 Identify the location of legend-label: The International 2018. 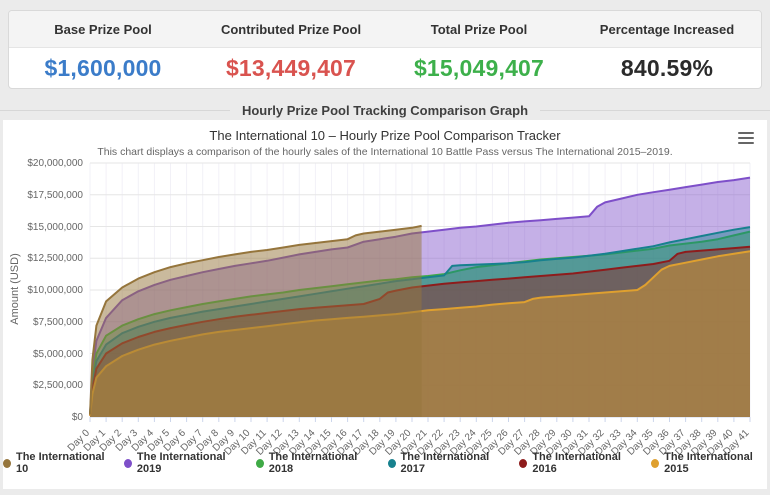
(313, 463).